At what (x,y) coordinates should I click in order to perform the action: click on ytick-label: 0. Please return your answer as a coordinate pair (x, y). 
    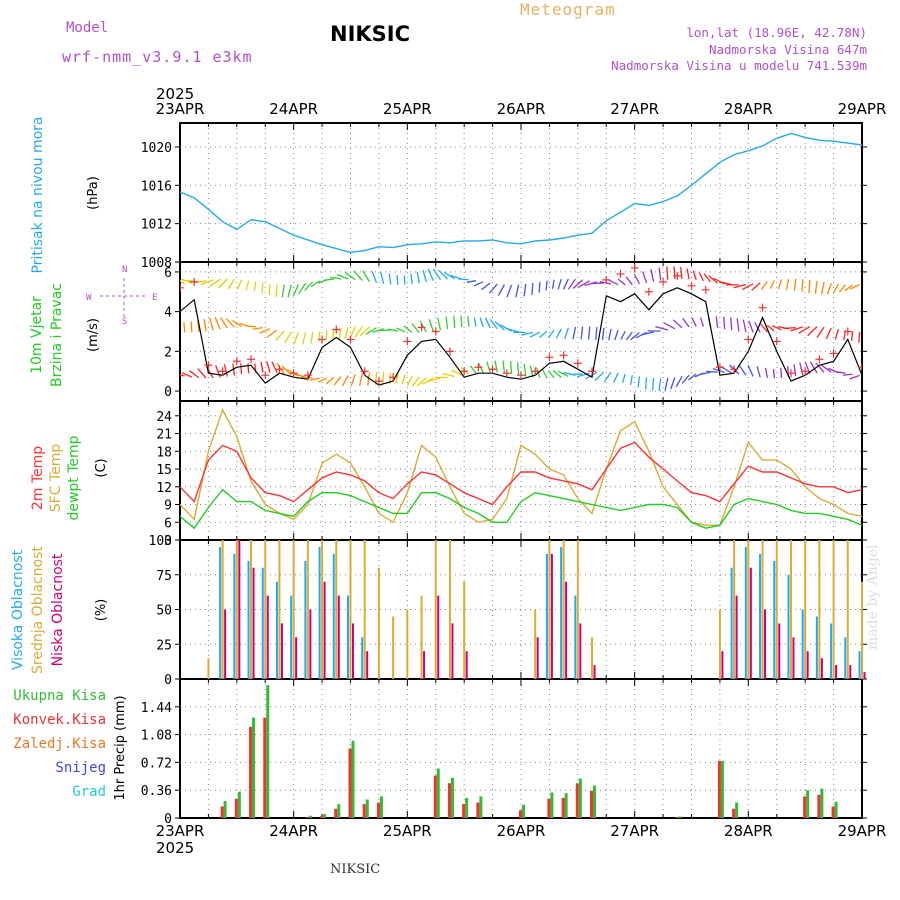
    Looking at the image, I should click on (168, 680).